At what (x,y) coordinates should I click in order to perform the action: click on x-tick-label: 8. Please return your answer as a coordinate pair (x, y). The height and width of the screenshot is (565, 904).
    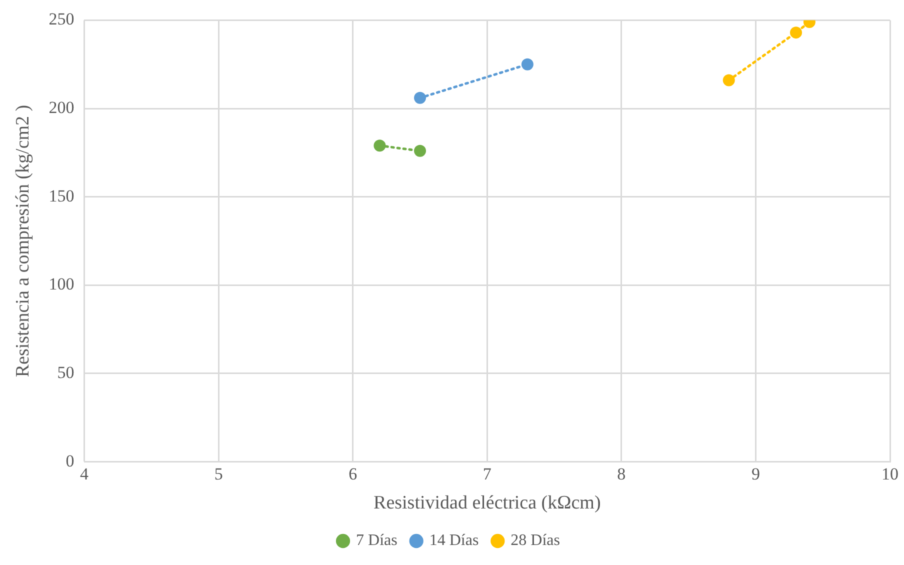
    Looking at the image, I should click on (621, 474).